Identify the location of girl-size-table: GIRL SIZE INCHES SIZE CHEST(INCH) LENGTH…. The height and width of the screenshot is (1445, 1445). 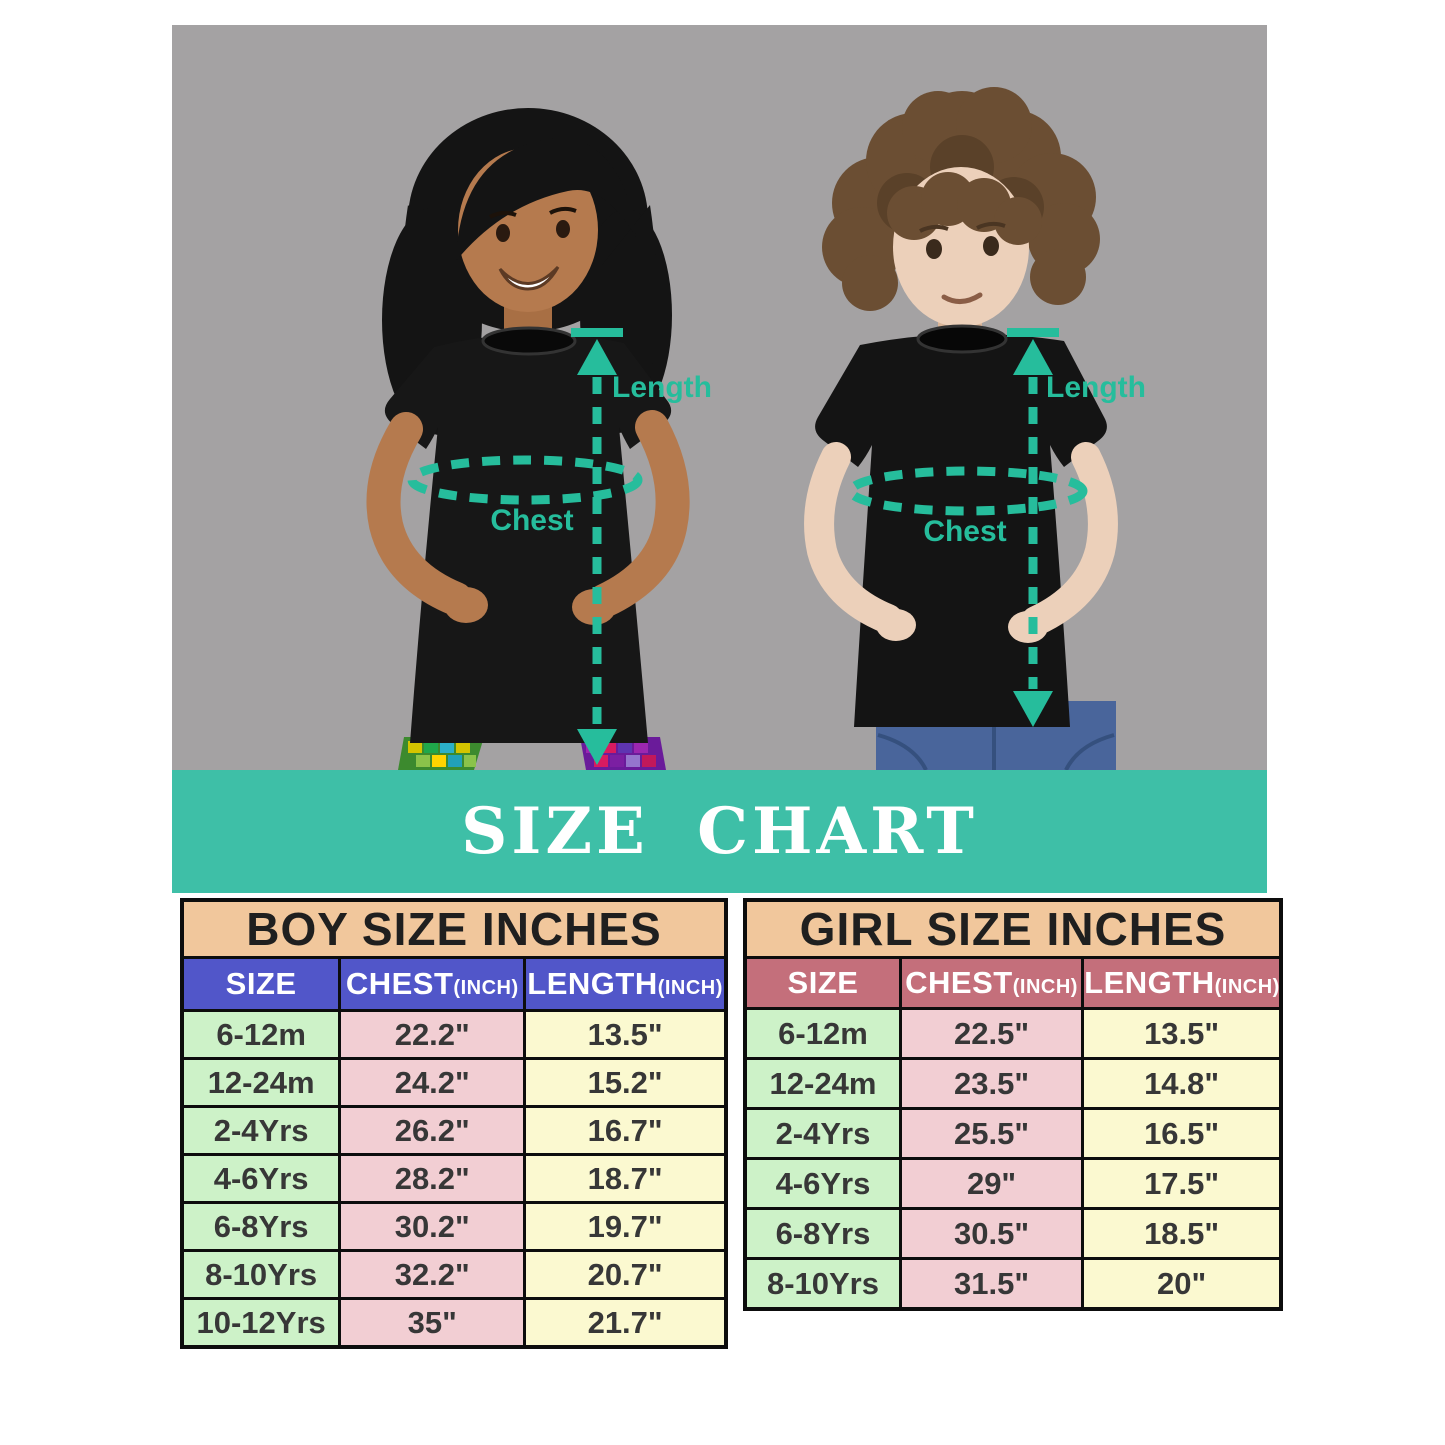
(1013, 1104).